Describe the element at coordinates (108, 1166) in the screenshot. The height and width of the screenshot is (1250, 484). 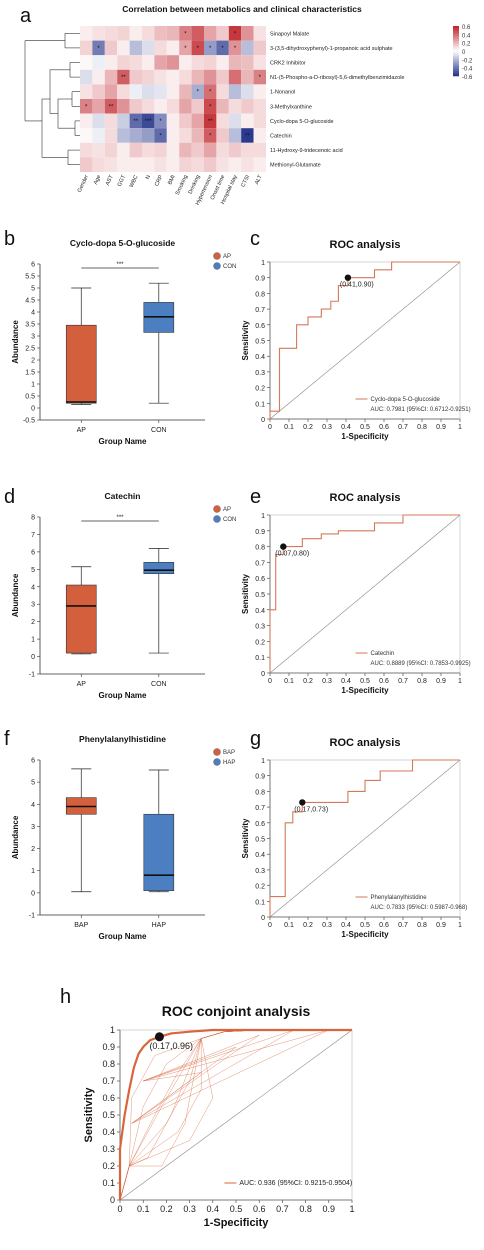
I see `y-tick-label: 0.2` at that location.